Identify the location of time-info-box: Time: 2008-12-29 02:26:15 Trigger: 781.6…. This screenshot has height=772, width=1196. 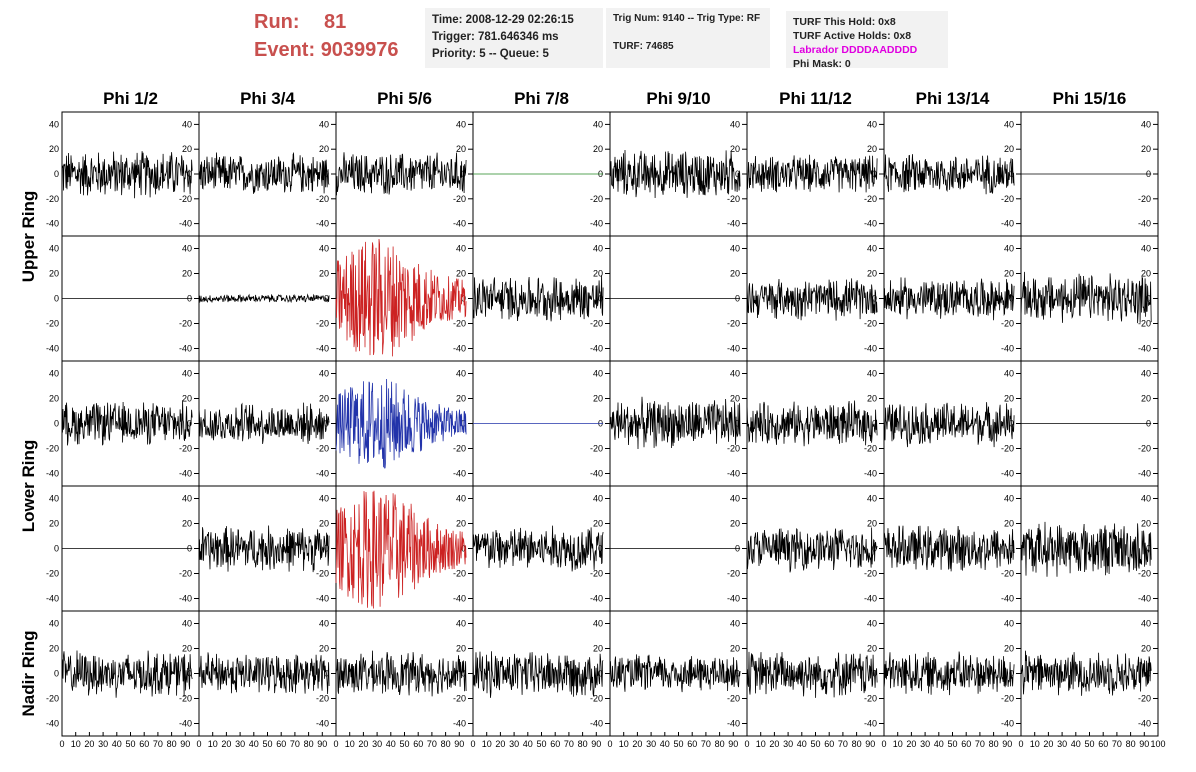
(514, 38).